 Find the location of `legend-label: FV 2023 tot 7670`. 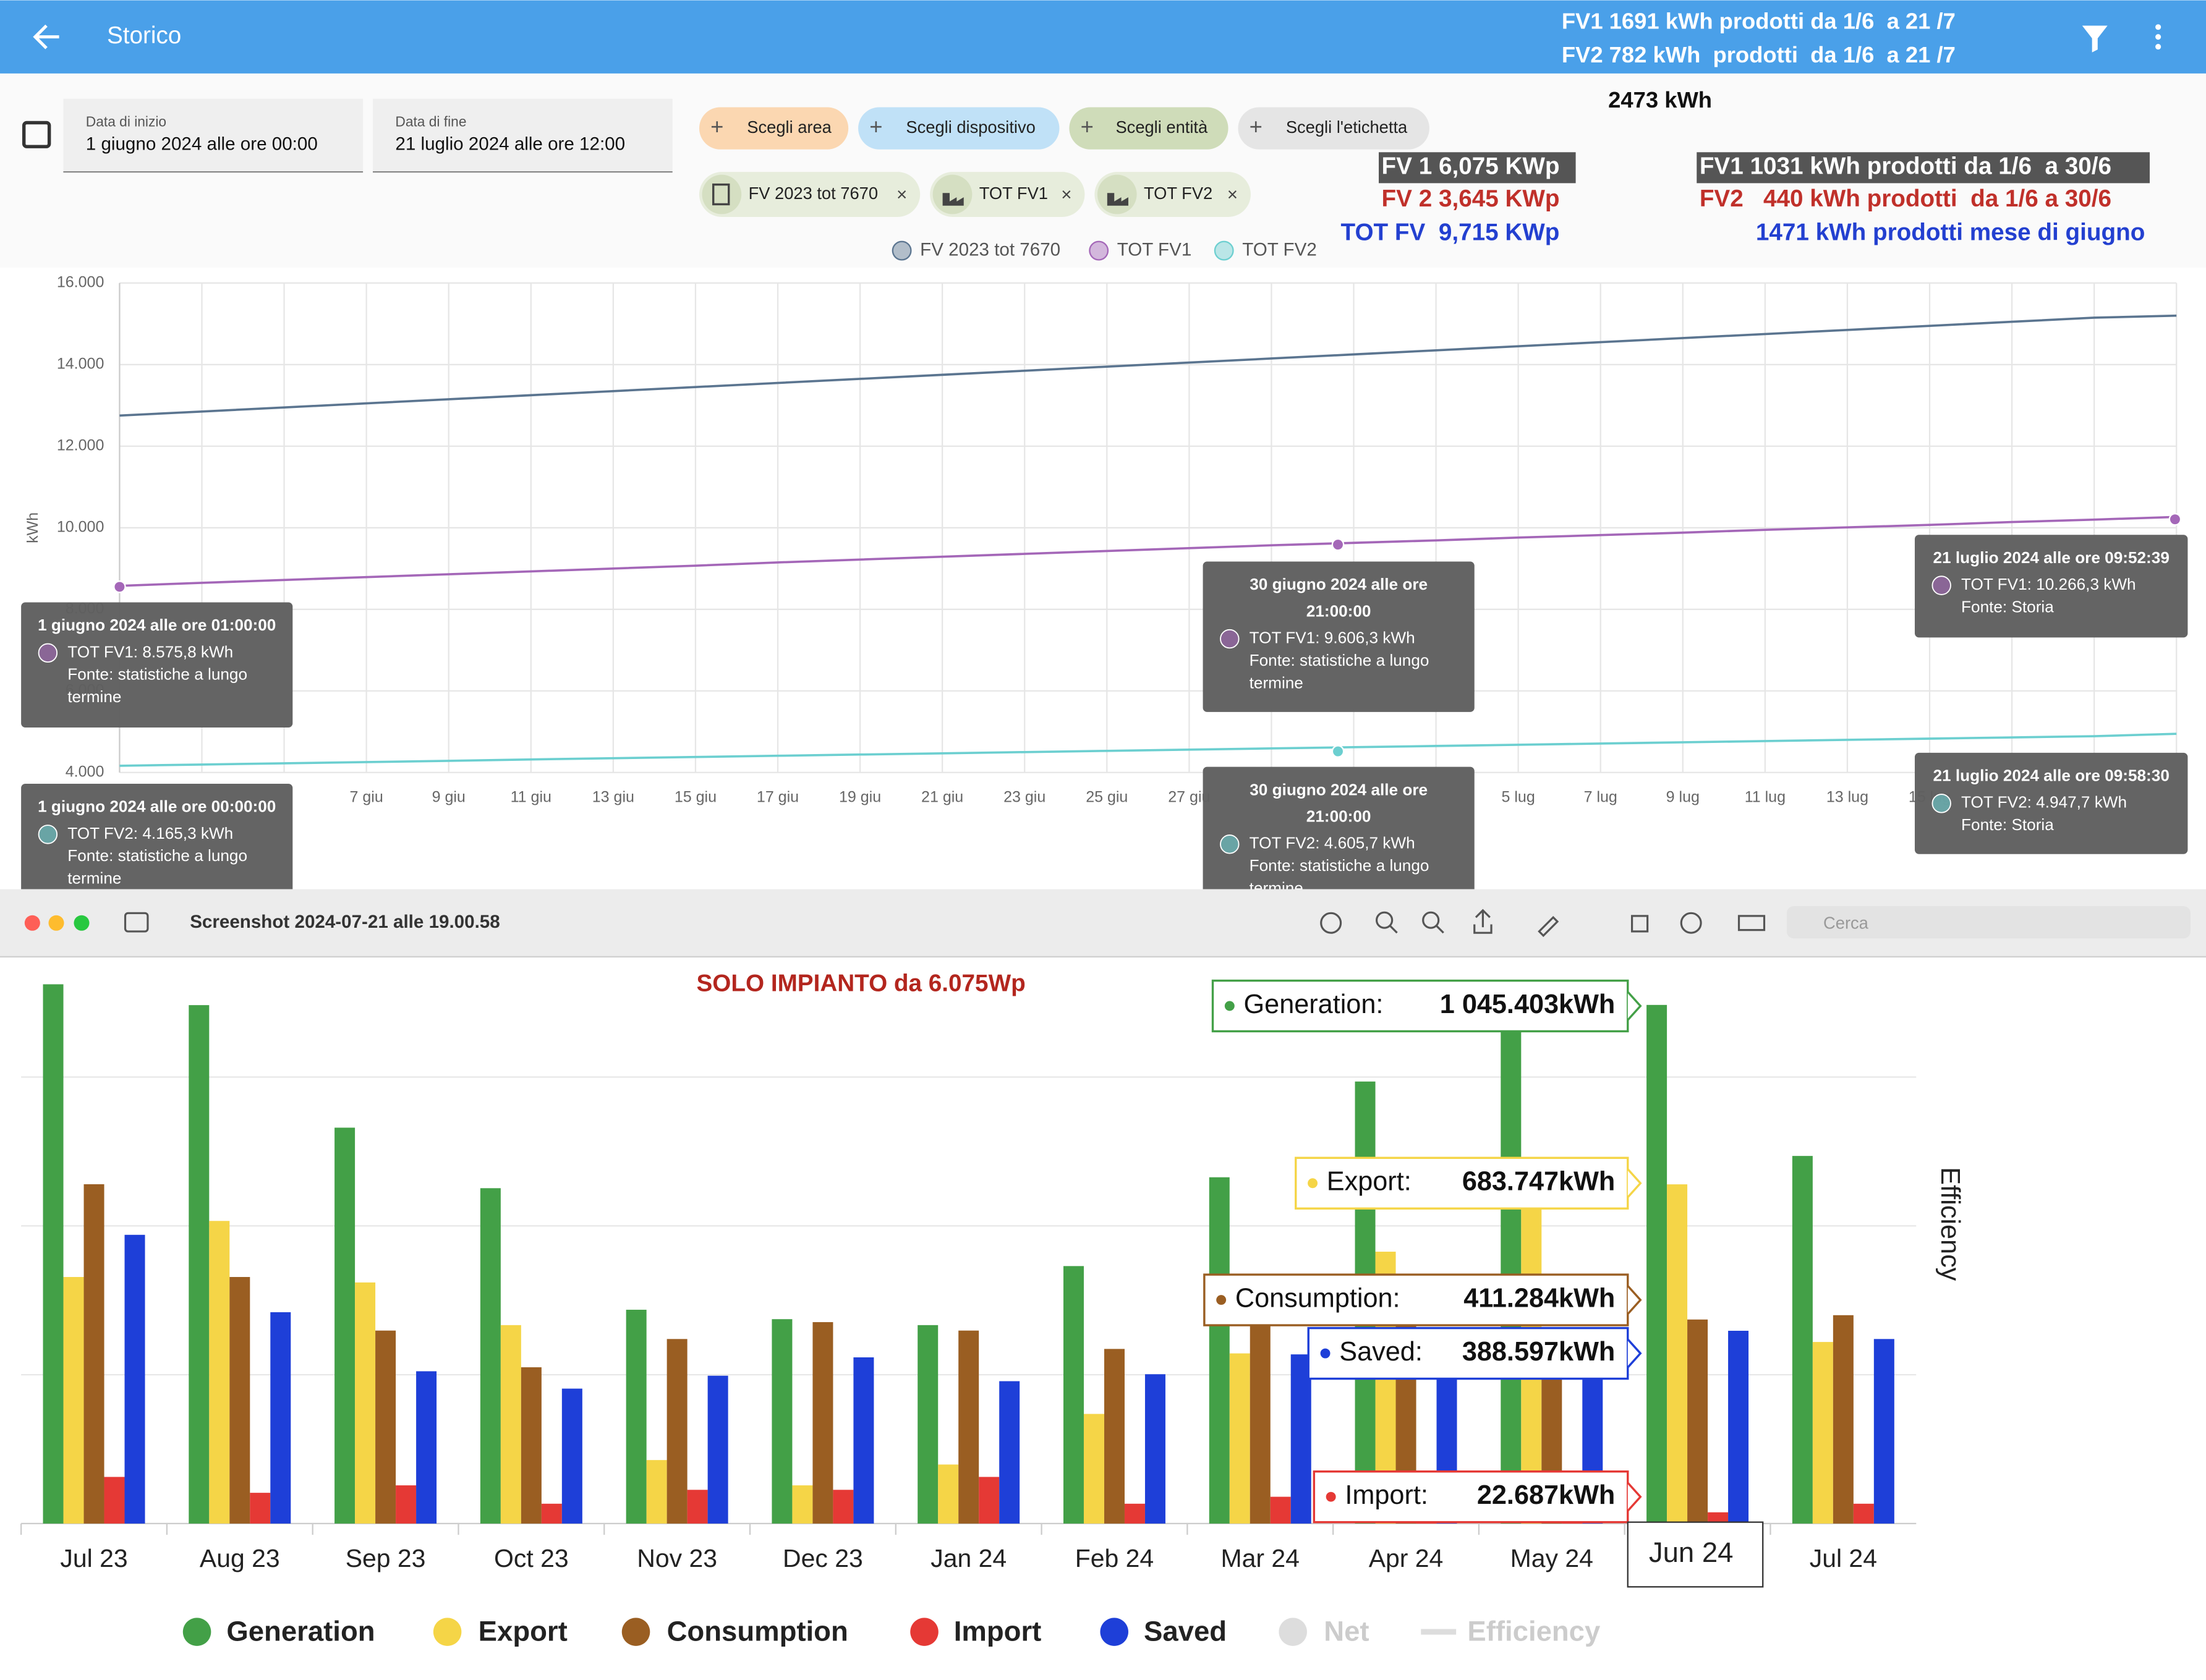

legend-label: FV 2023 tot 7670 is located at coordinates (990, 250).